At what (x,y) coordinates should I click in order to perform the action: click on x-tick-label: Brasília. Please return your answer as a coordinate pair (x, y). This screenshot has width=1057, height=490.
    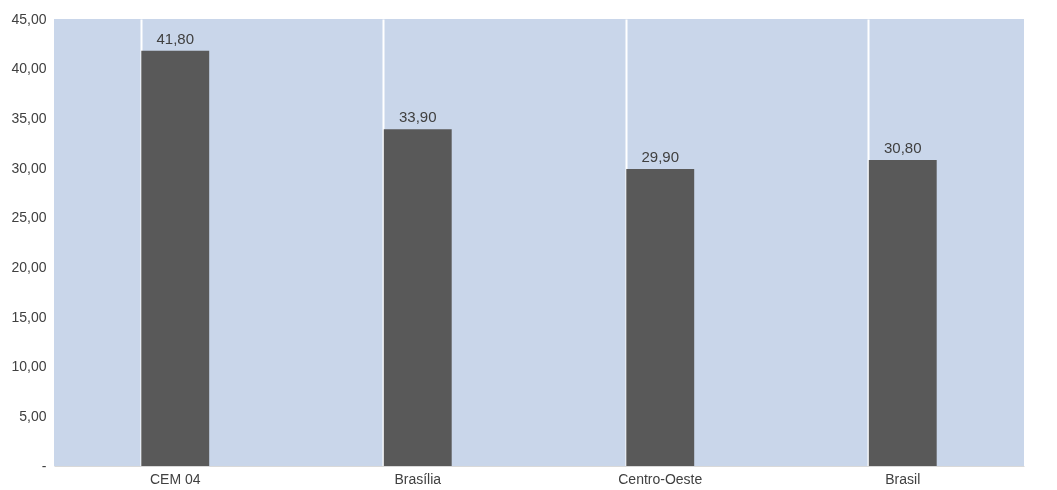
    Looking at the image, I should click on (418, 478).